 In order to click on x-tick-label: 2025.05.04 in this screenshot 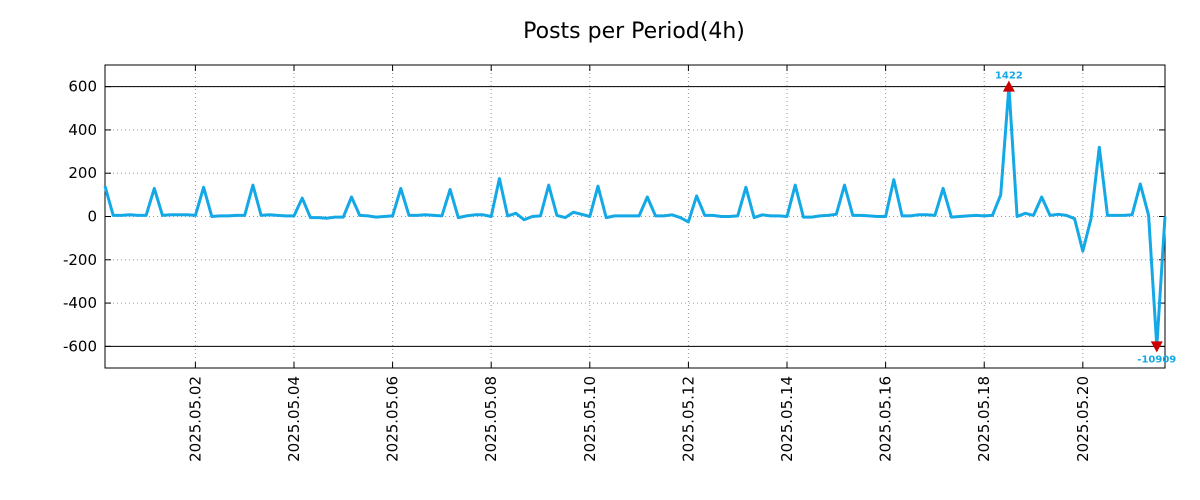, I will do `click(294, 419)`.